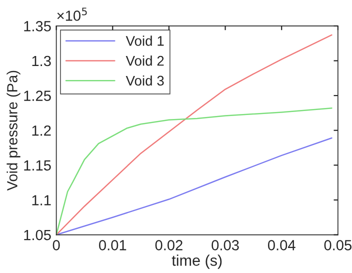  I want to click on y-tick-label: 1.1, so click(41, 200).